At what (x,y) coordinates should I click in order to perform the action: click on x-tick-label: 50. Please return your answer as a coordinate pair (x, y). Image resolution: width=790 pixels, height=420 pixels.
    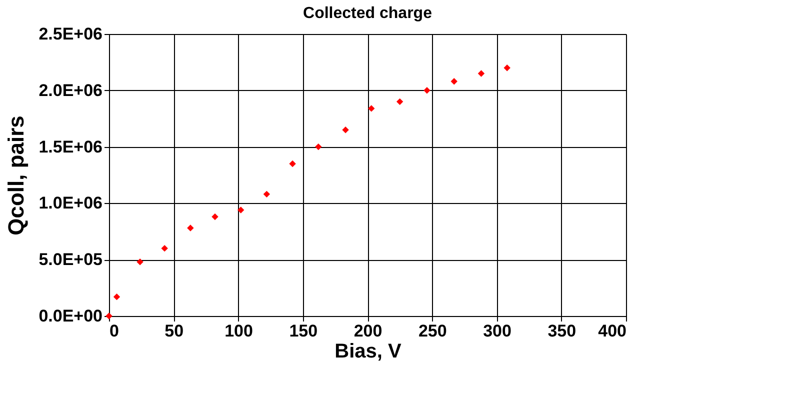
    Looking at the image, I should click on (174, 331).